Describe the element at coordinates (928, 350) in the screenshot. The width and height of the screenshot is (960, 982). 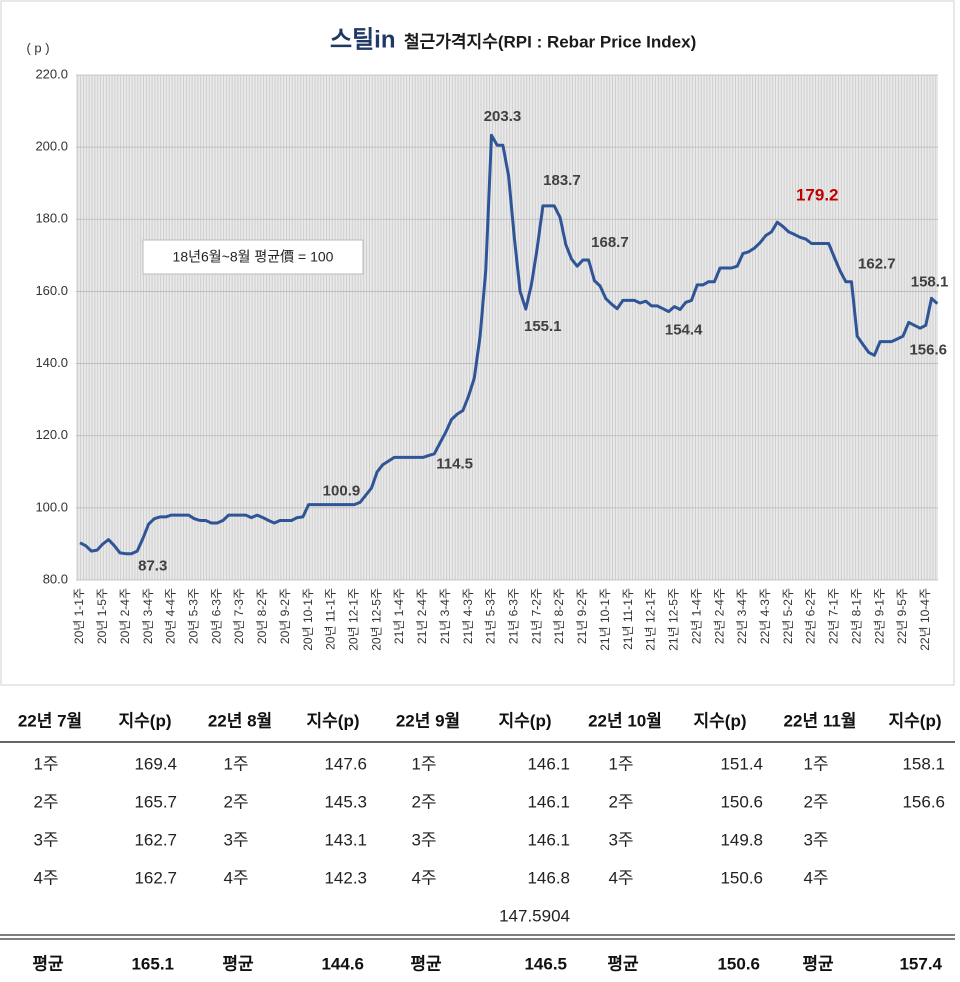
I see `data-label: 156.6` at that location.